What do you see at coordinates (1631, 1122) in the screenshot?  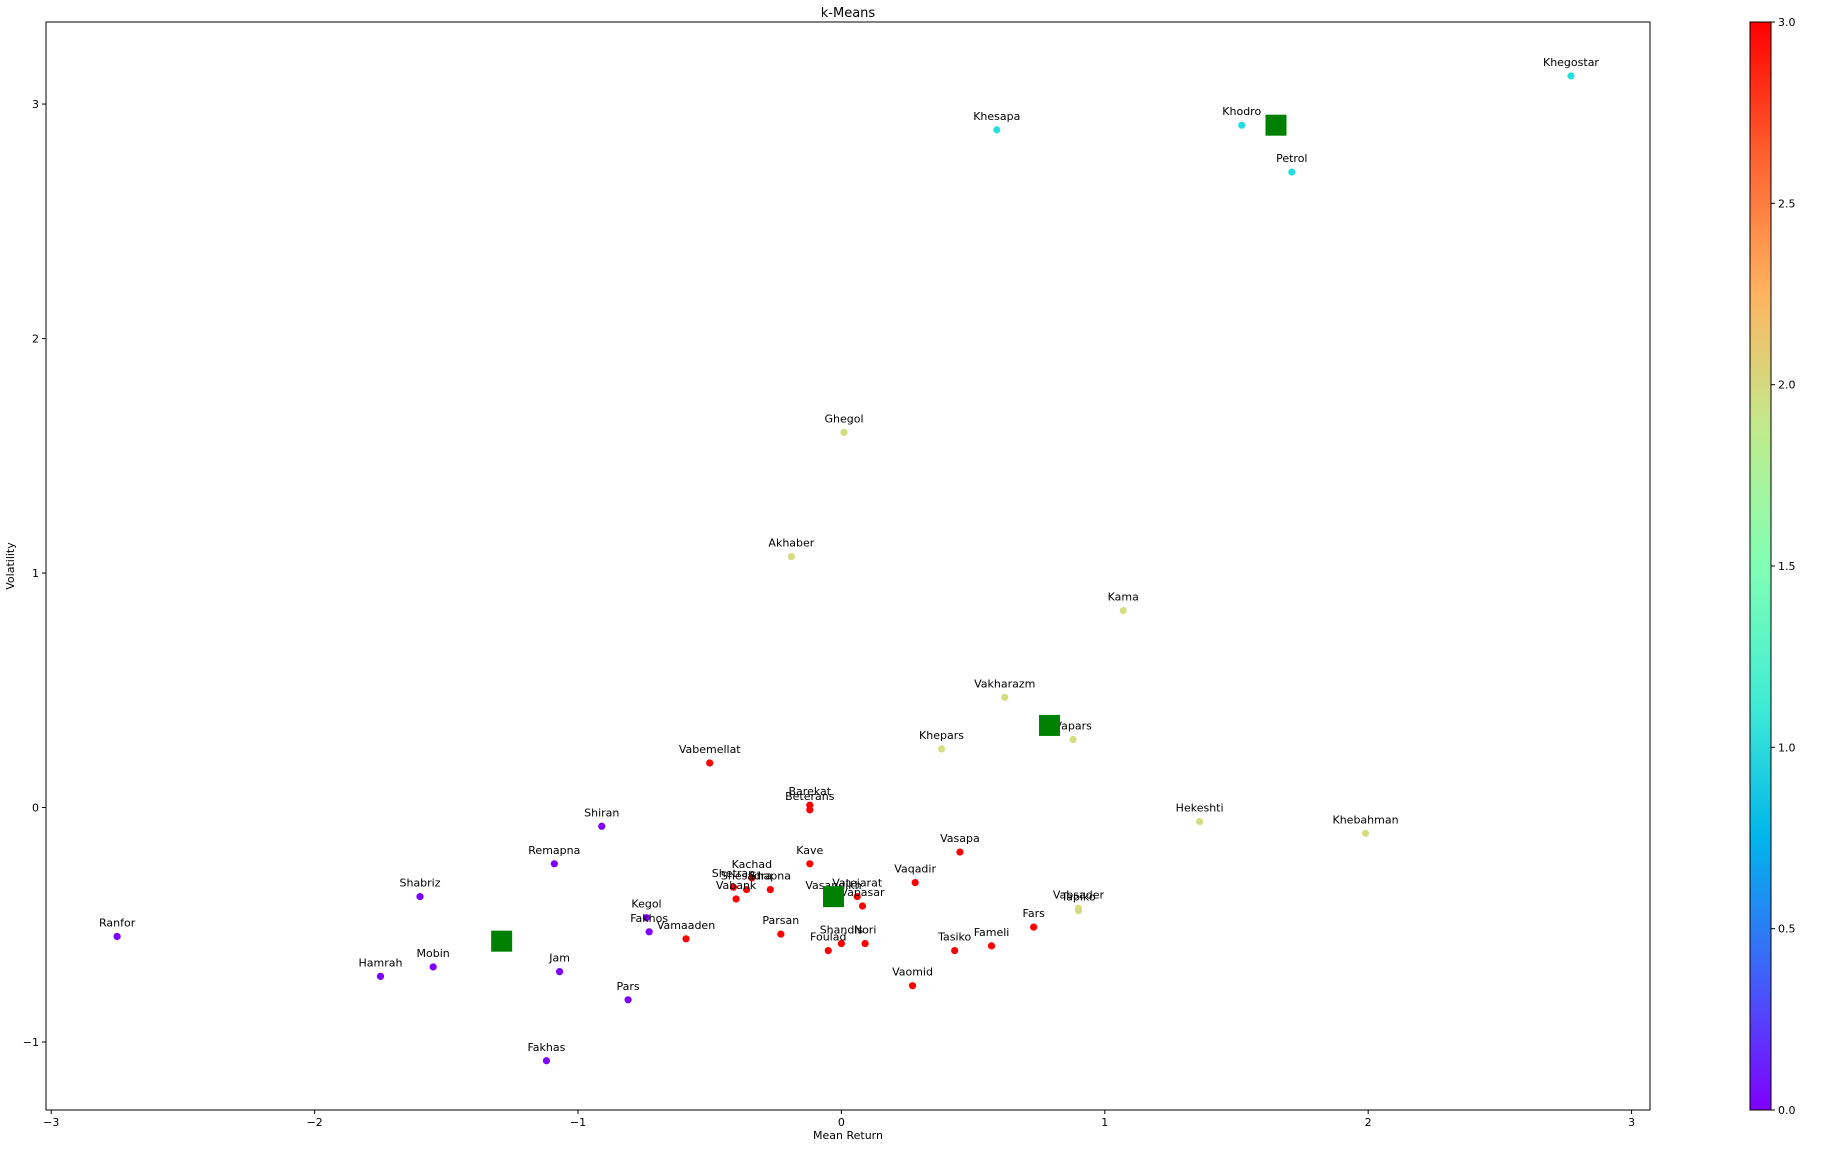 I see `x-tick-label: 3` at bounding box center [1631, 1122].